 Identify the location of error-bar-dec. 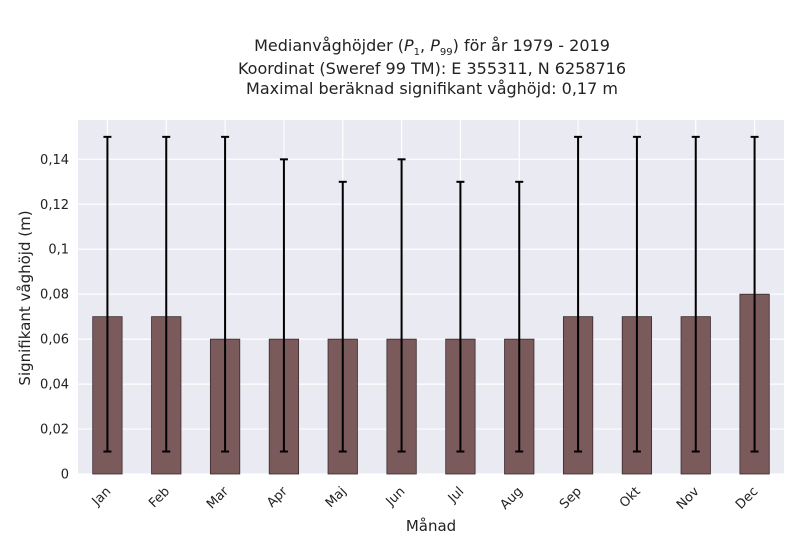
(754, 294).